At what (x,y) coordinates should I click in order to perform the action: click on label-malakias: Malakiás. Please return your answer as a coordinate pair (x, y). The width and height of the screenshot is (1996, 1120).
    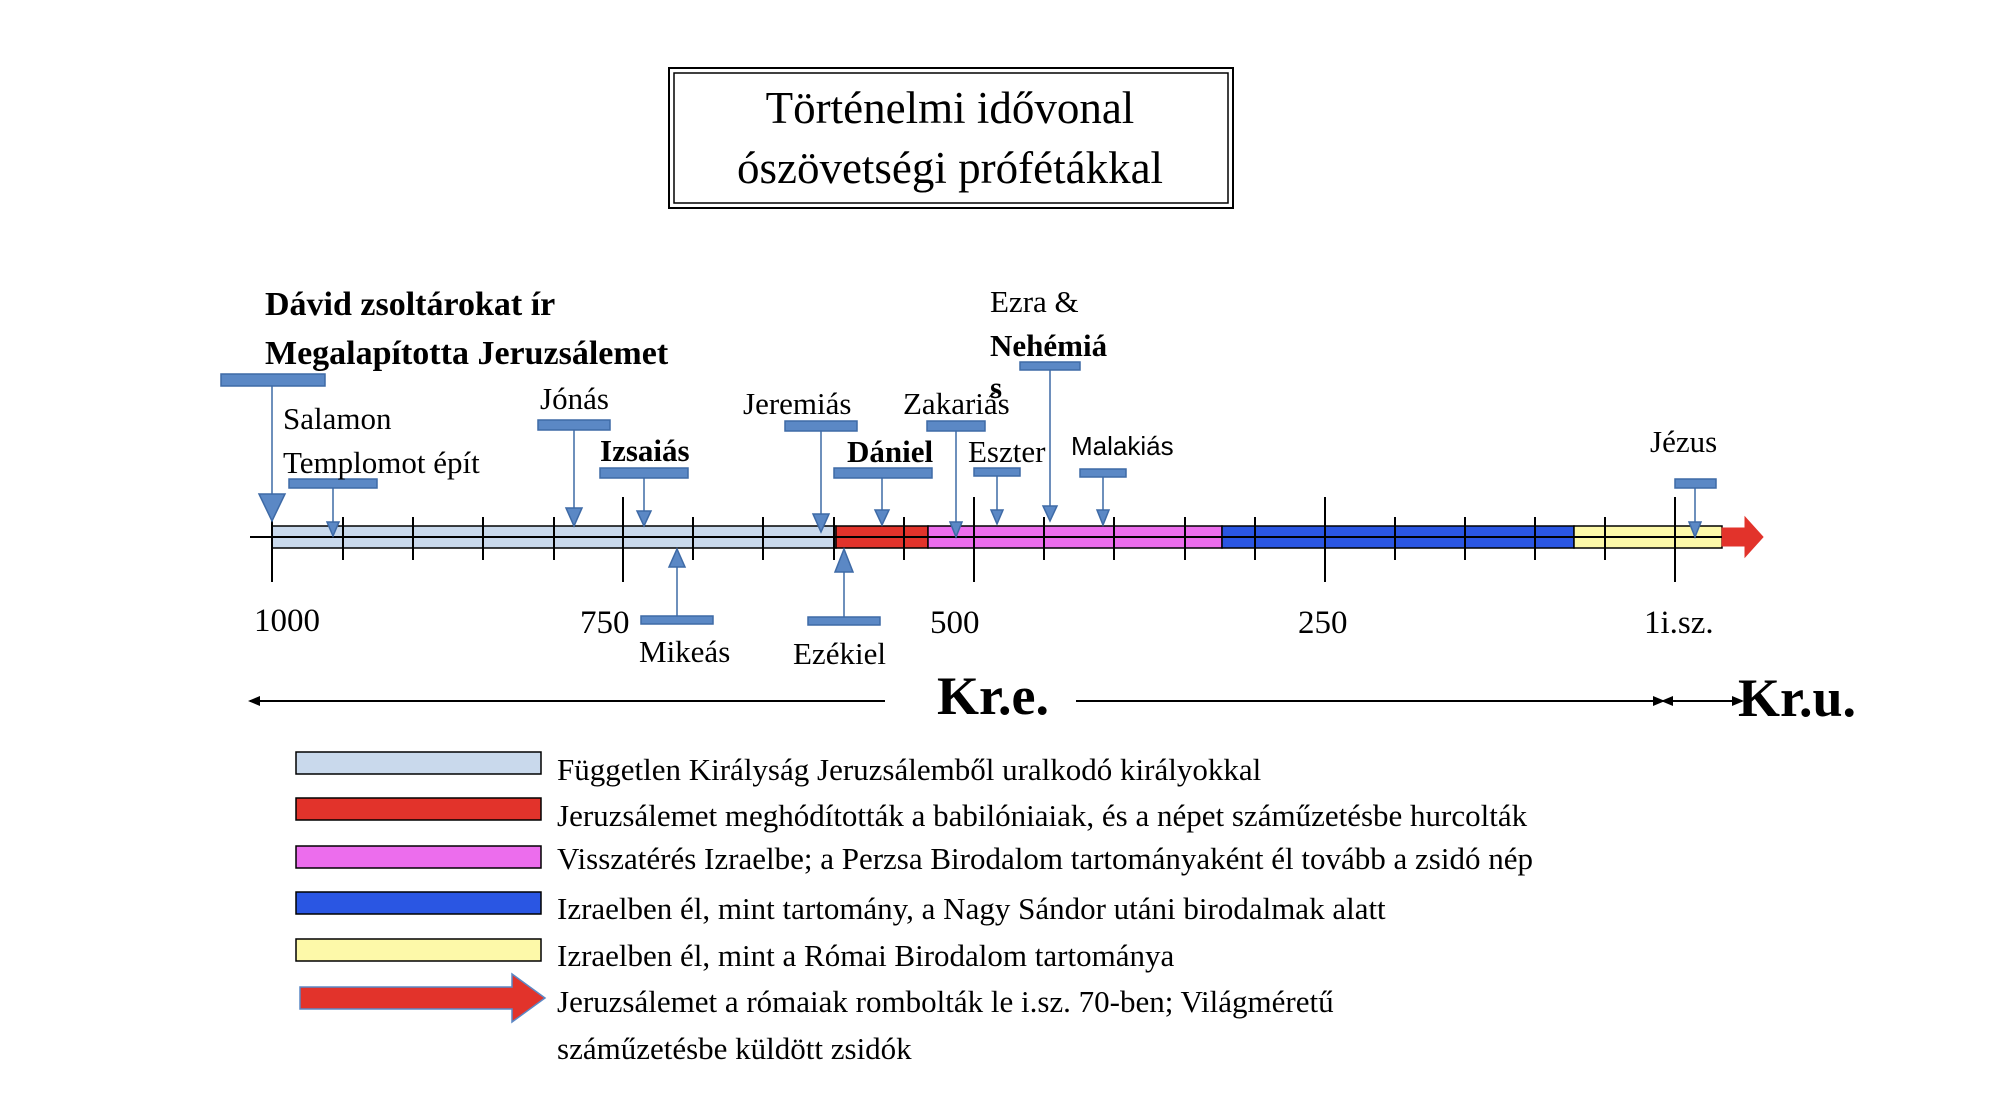
    Looking at the image, I should click on (1122, 446).